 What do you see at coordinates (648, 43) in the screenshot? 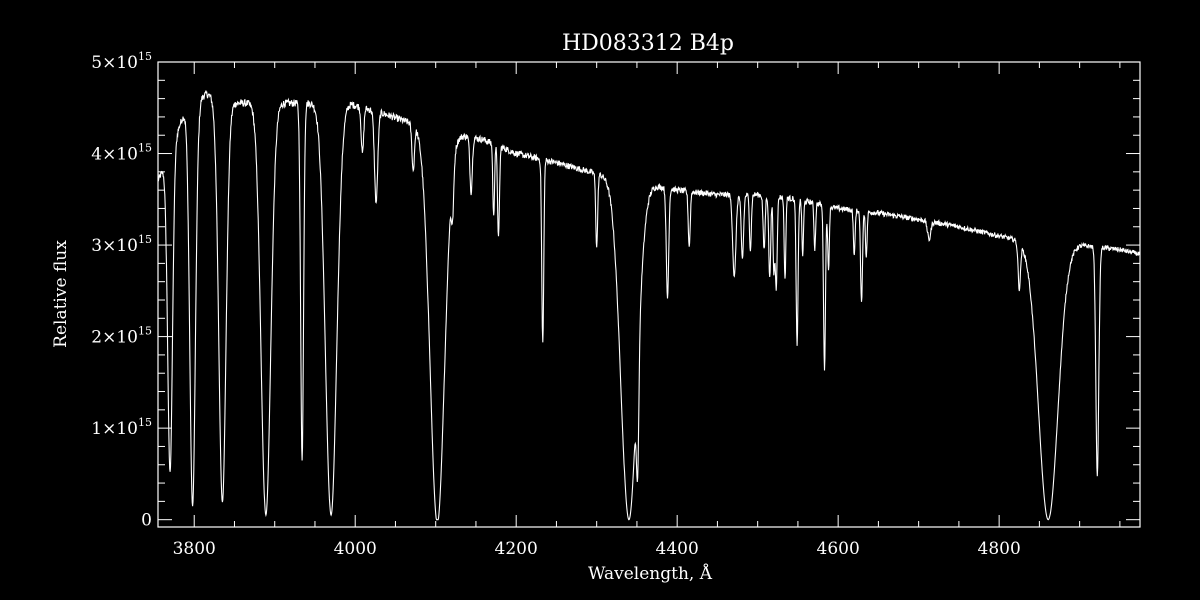
I see `chart-title: HD083312 B4p` at bounding box center [648, 43].